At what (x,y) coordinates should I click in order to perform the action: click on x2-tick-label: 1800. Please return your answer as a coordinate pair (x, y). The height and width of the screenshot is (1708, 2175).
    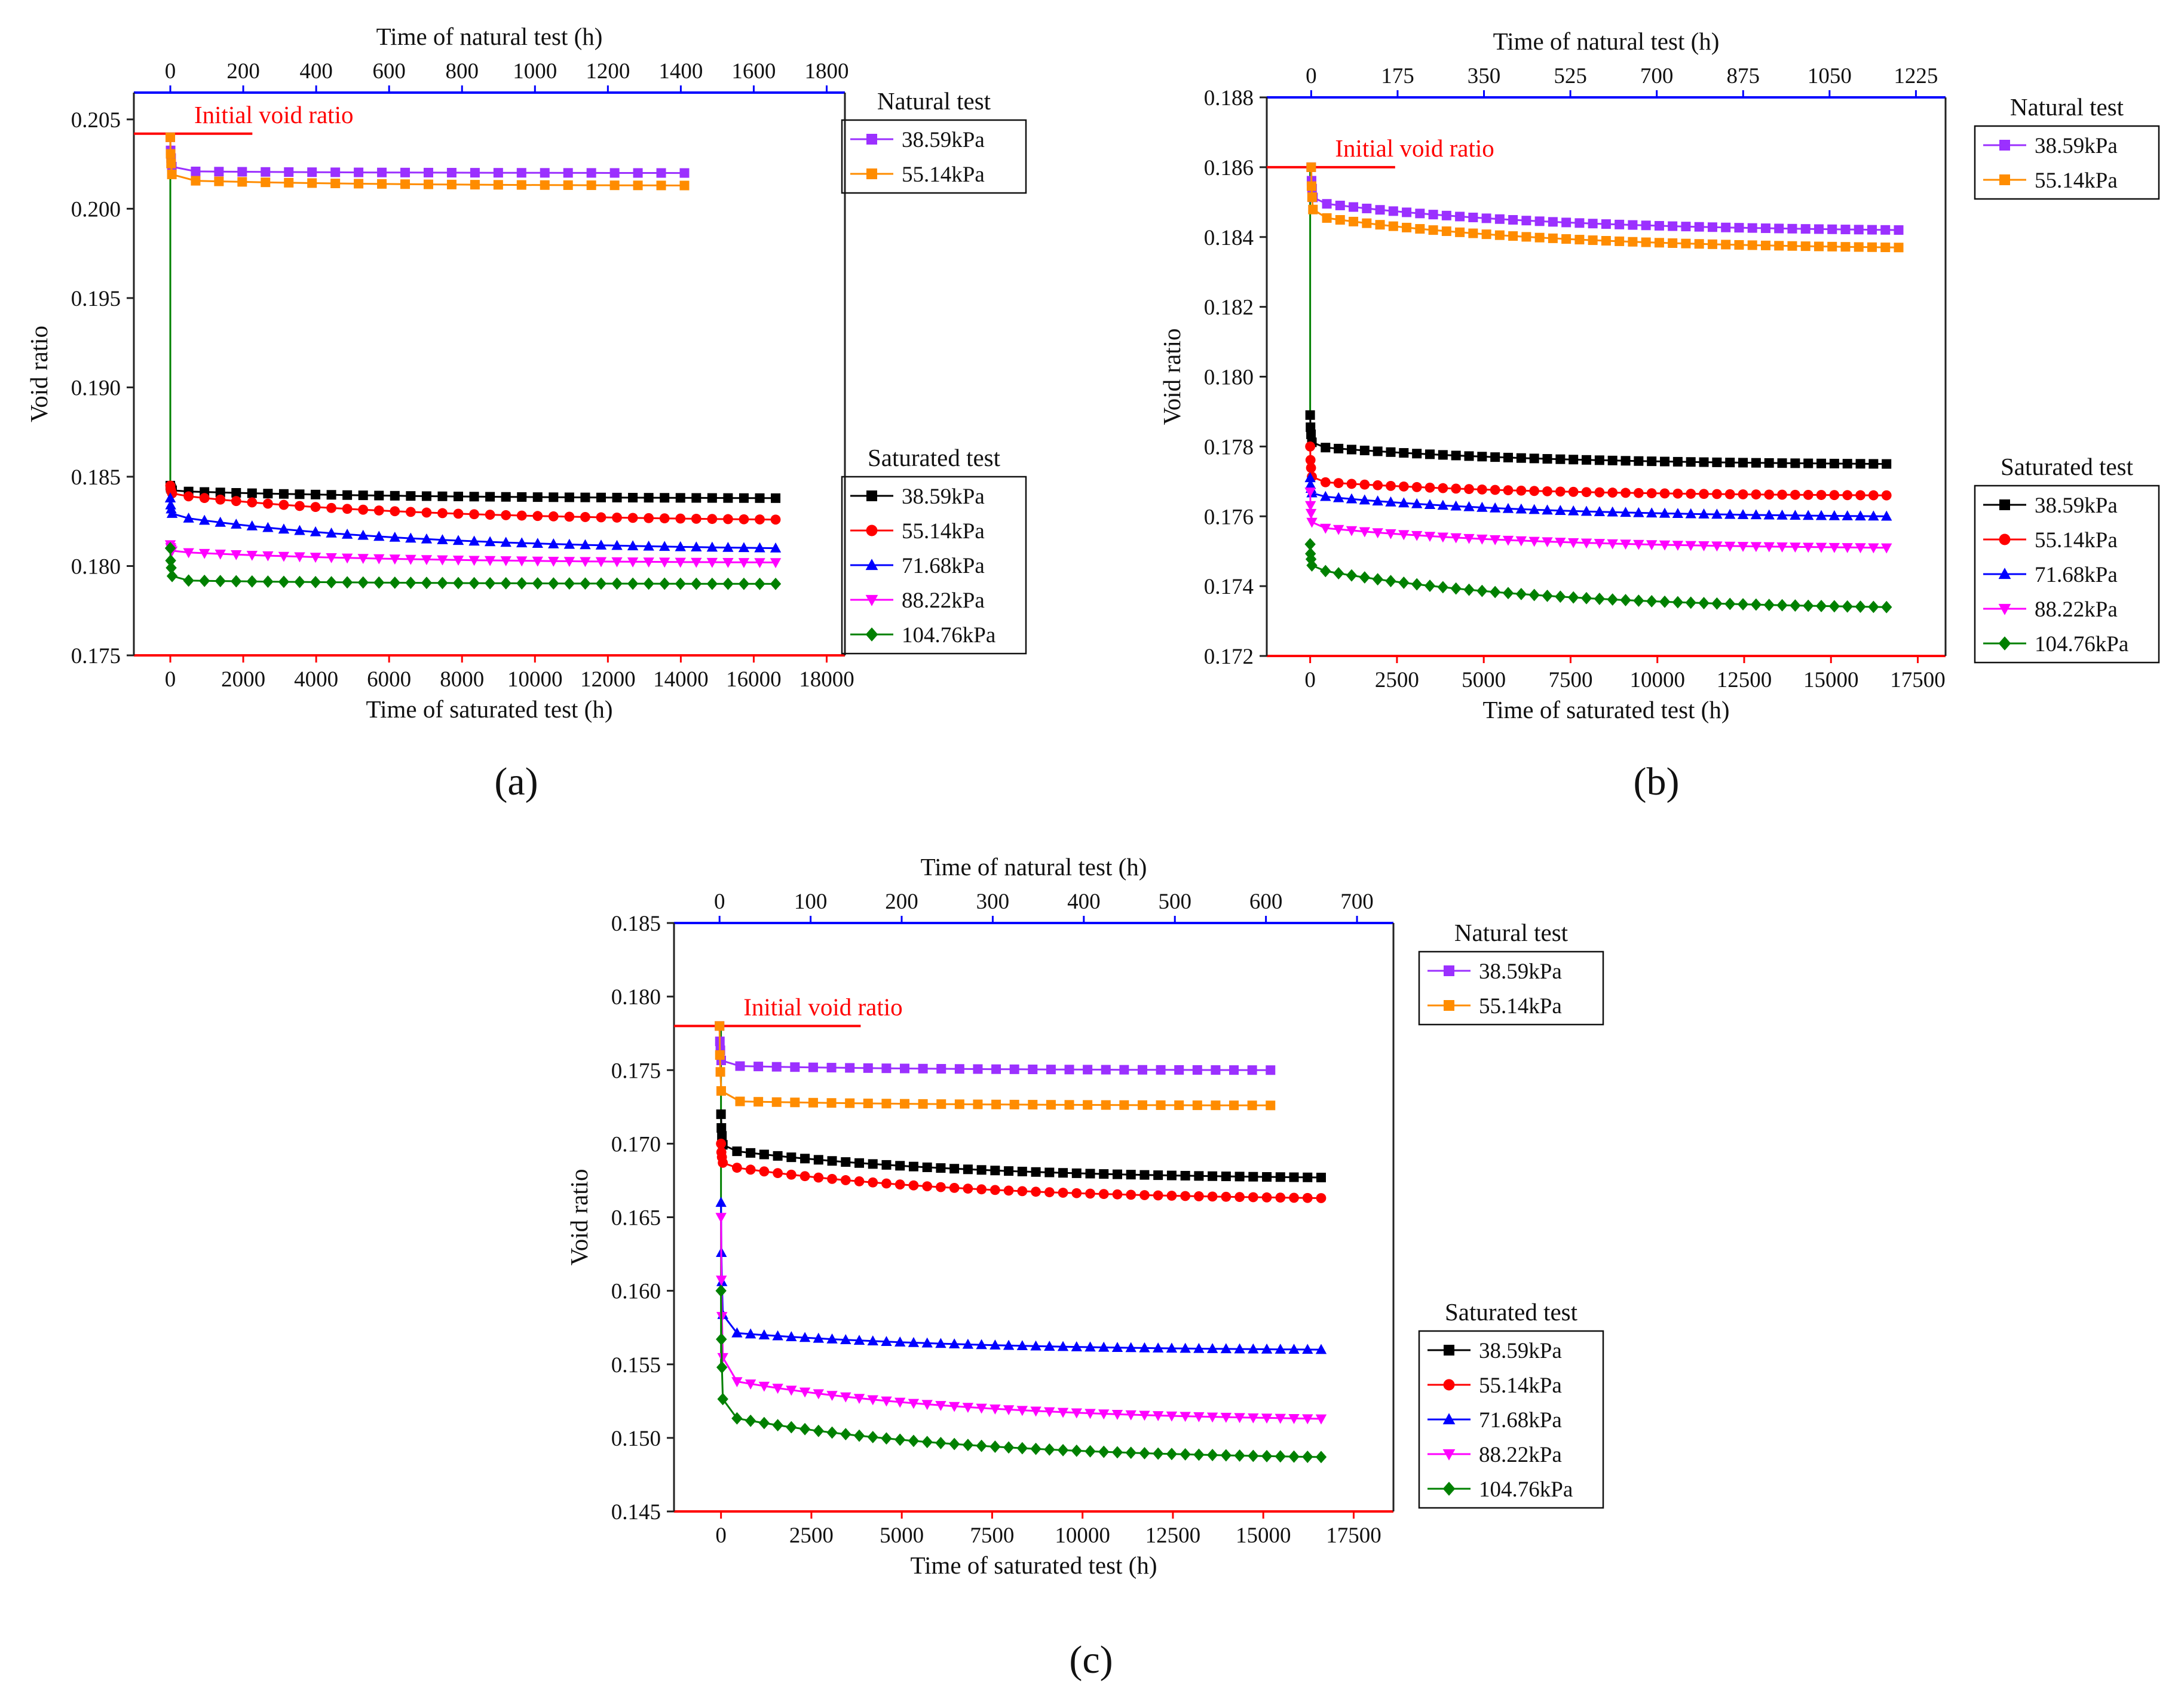
    Looking at the image, I should click on (826, 71).